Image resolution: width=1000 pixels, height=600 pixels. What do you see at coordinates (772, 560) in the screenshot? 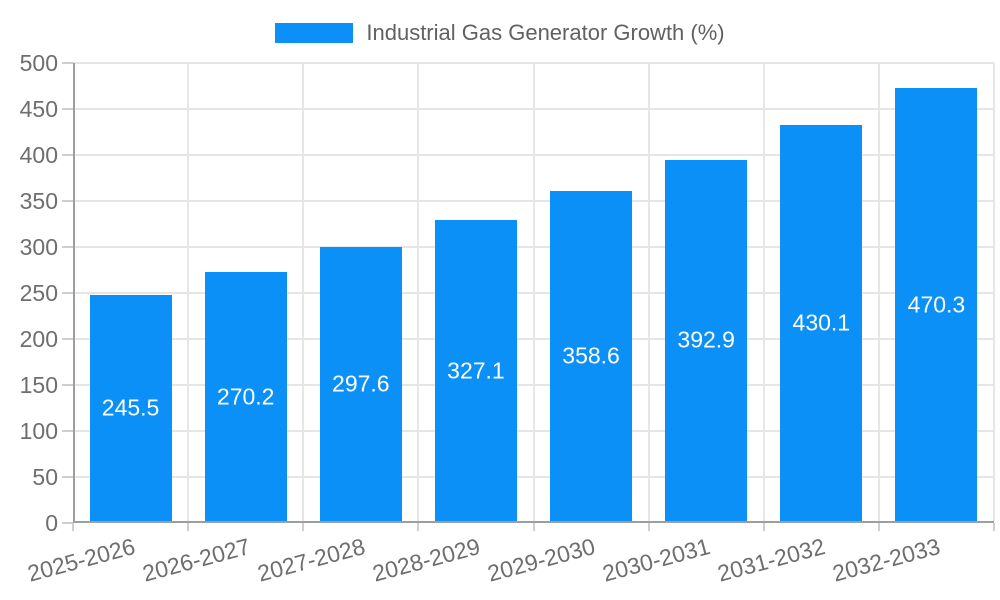
I see `x-tick-label: 2031-2032` at bounding box center [772, 560].